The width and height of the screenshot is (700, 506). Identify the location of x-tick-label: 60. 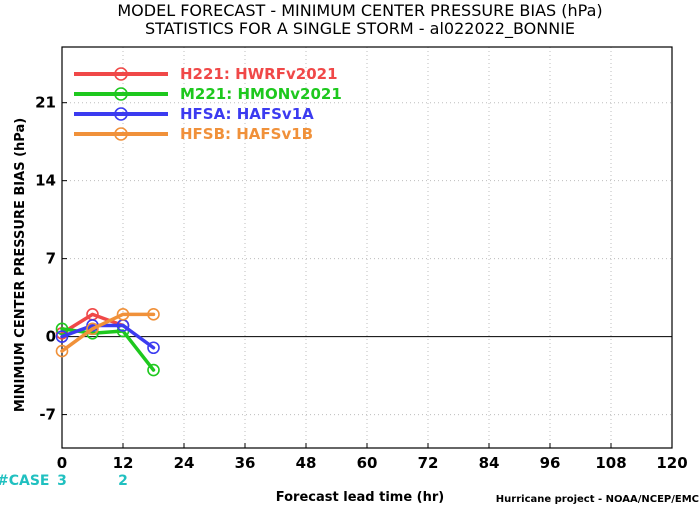
(367, 463).